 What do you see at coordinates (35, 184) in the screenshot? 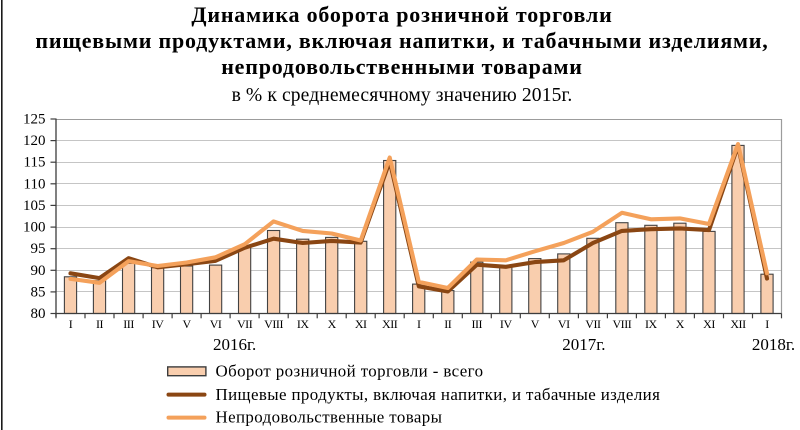
I see `svg-text: 110` at bounding box center [35, 184].